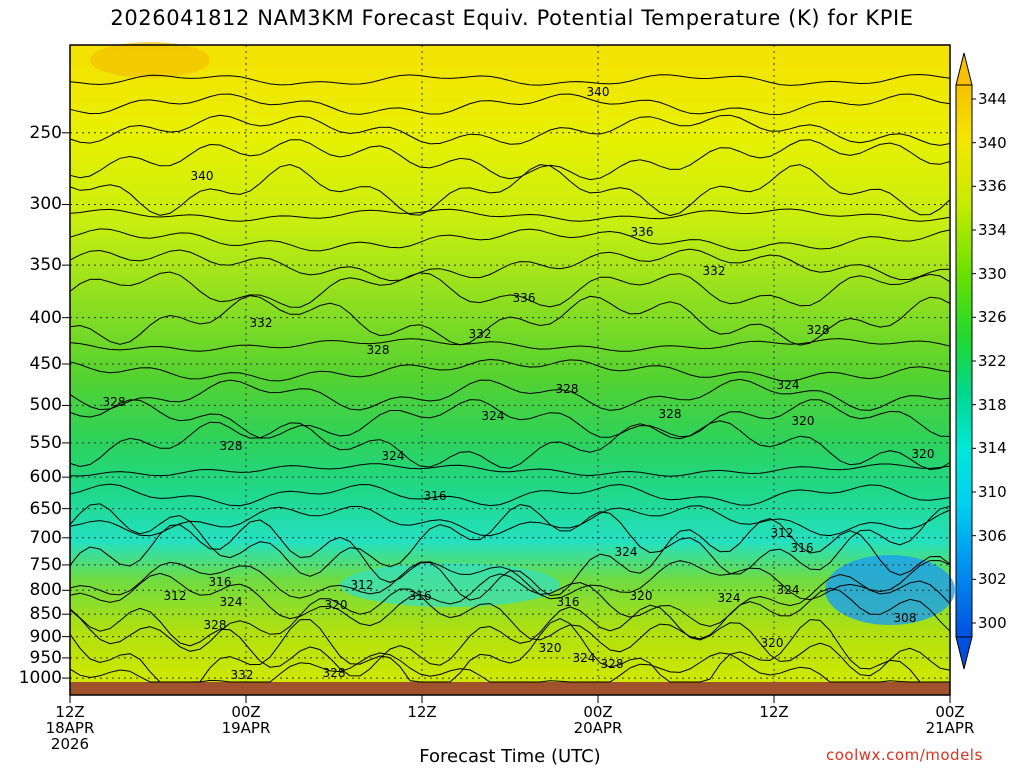 This screenshot has height=768, width=1024. What do you see at coordinates (45, 132) in the screenshot?
I see `y-tick-label: 250` at bounding box center [45, 132].